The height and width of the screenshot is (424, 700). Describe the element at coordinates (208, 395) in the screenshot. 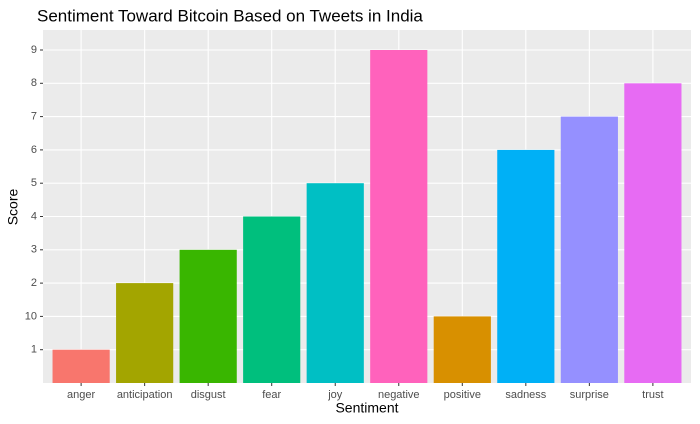

I see `x-tick-label: disgust` at that location.